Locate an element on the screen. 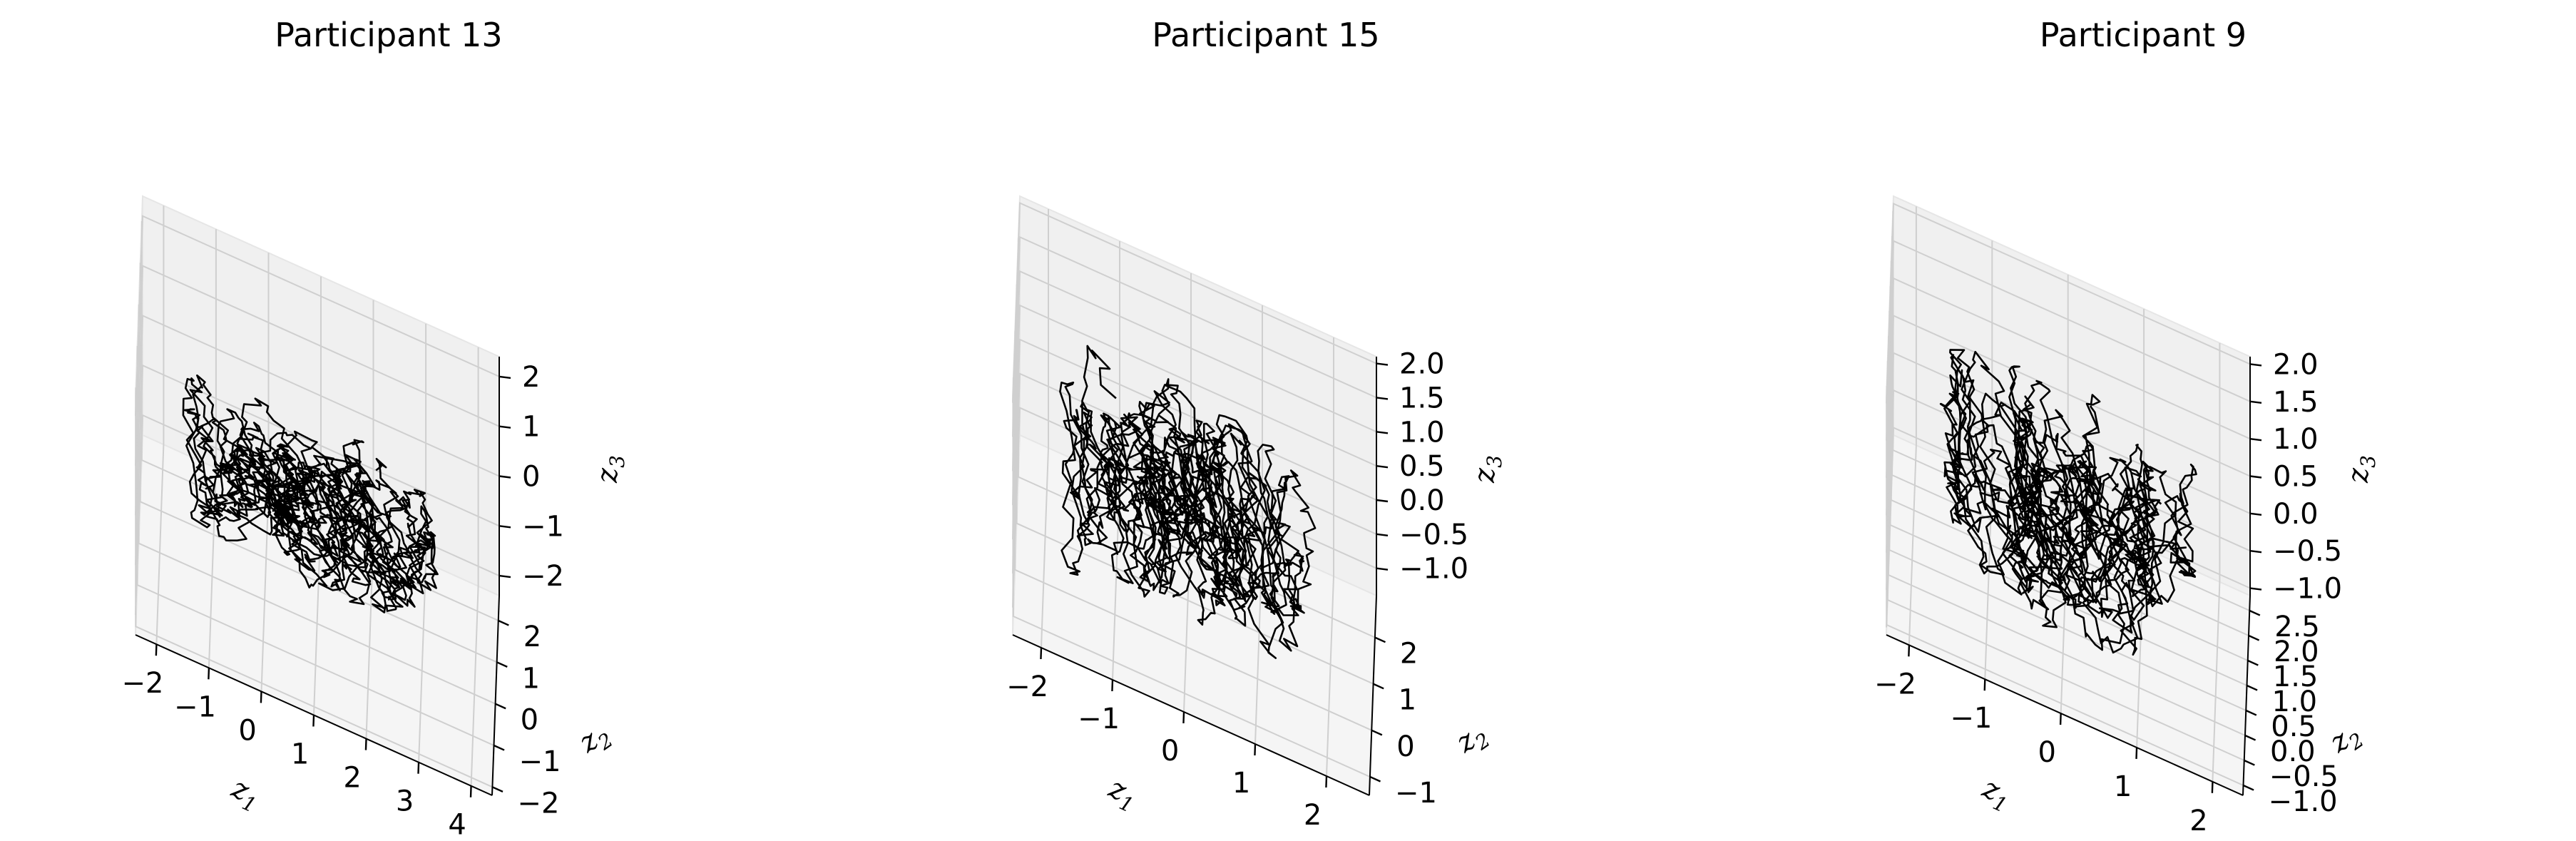 The width and height of the screenshot is (2576, 841). z-tick-label: −0.5 is located at coordinates (1433, 535).